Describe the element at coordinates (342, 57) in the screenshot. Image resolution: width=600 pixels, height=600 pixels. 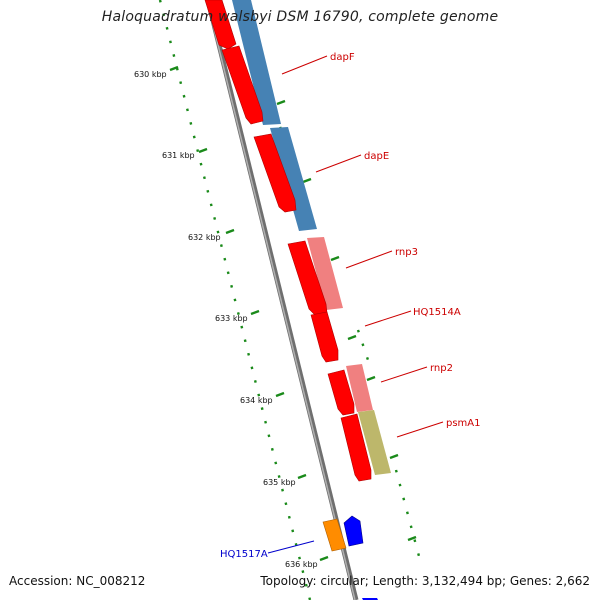
I see `gene-label-dapF: dapF` at that location.